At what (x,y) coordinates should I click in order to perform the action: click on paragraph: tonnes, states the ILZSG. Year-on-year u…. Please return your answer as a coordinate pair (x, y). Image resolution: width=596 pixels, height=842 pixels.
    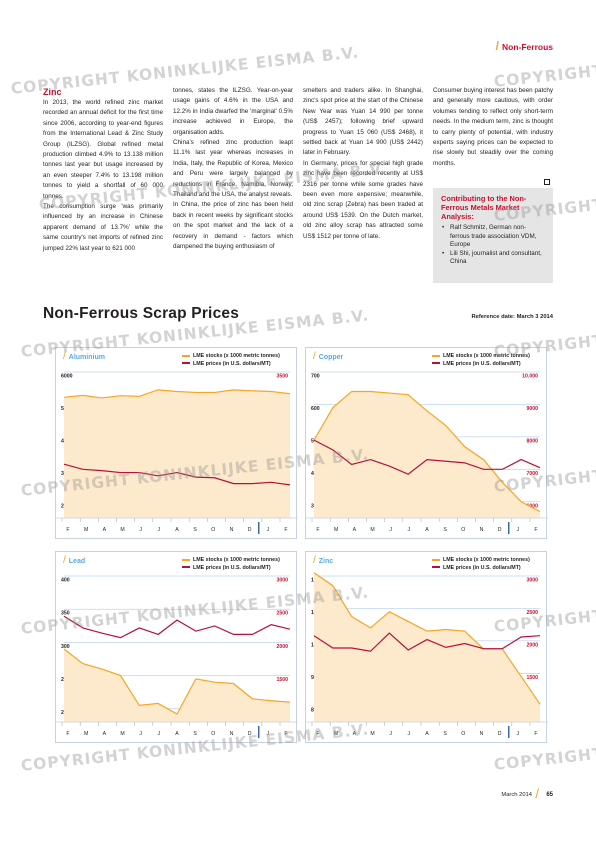
    Looking at the image, I should click on (233, 111).